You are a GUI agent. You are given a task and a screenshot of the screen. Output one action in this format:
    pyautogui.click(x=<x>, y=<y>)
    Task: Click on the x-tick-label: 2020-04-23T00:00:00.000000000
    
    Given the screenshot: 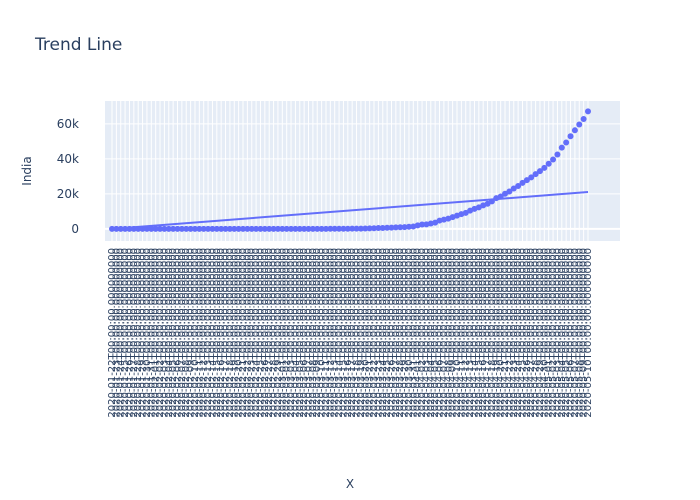 What is the action you would take?
    pyautogui.click(x=514, y=333)
    